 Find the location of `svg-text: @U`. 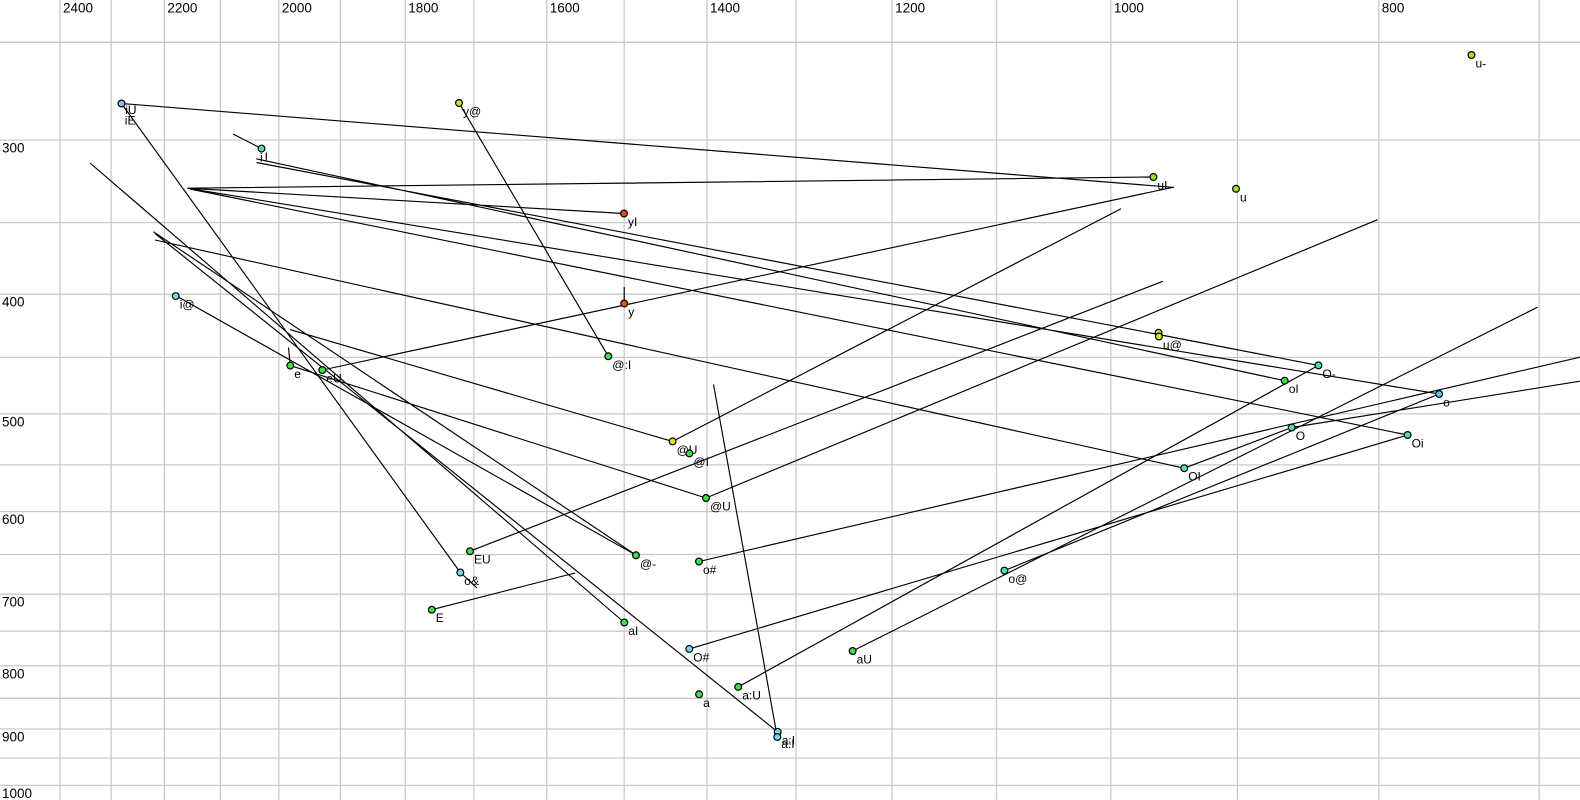

svg-text: @U is located at coordinates (720, 507).